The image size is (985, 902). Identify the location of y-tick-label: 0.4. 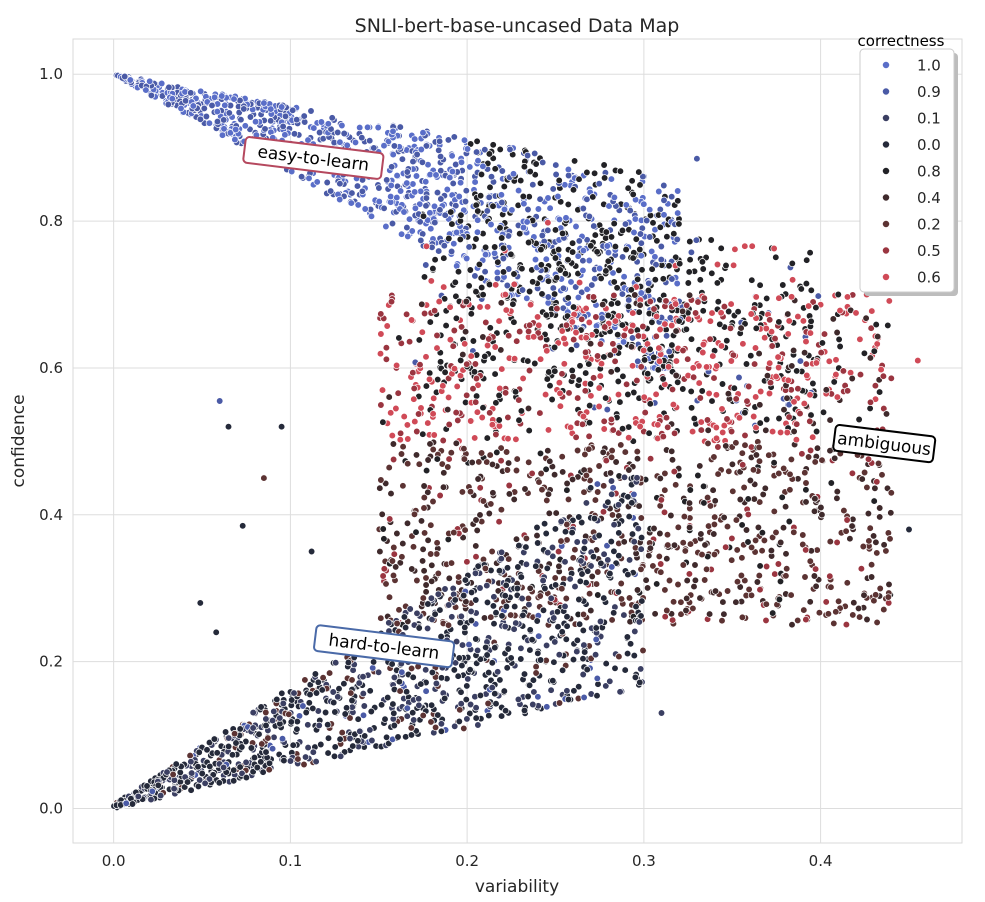
(51, 515).